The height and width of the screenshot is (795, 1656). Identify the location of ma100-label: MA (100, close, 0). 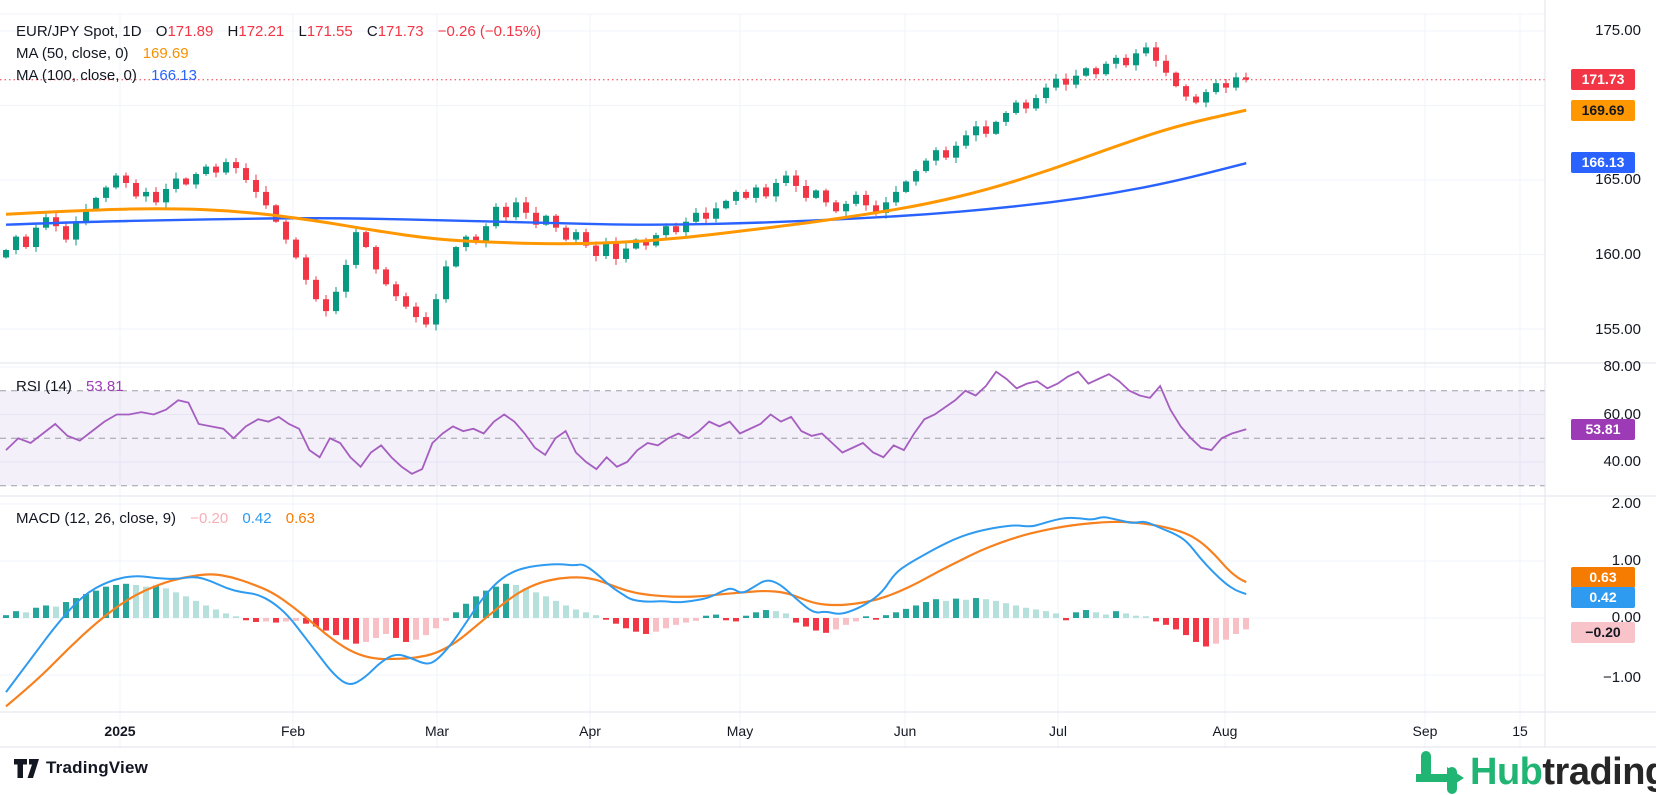
(76, 75).